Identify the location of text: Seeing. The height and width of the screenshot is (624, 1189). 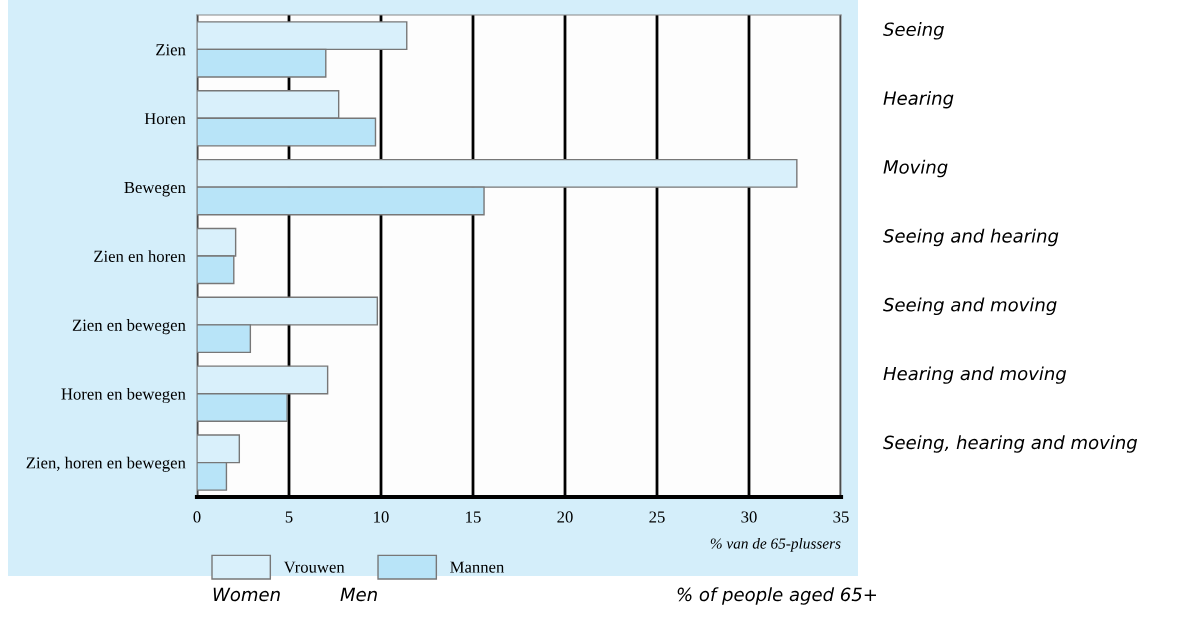
(913, 31).